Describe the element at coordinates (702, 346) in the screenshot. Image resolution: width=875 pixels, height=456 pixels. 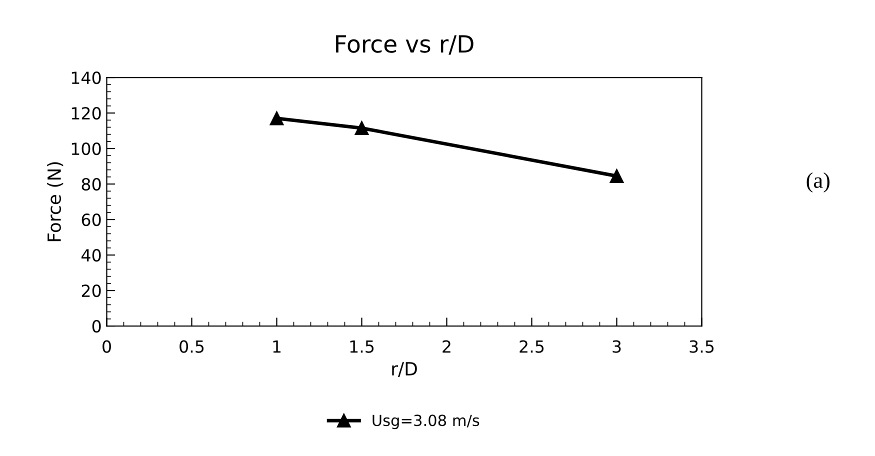
I see `x-tick-label: 3.5` at that location.